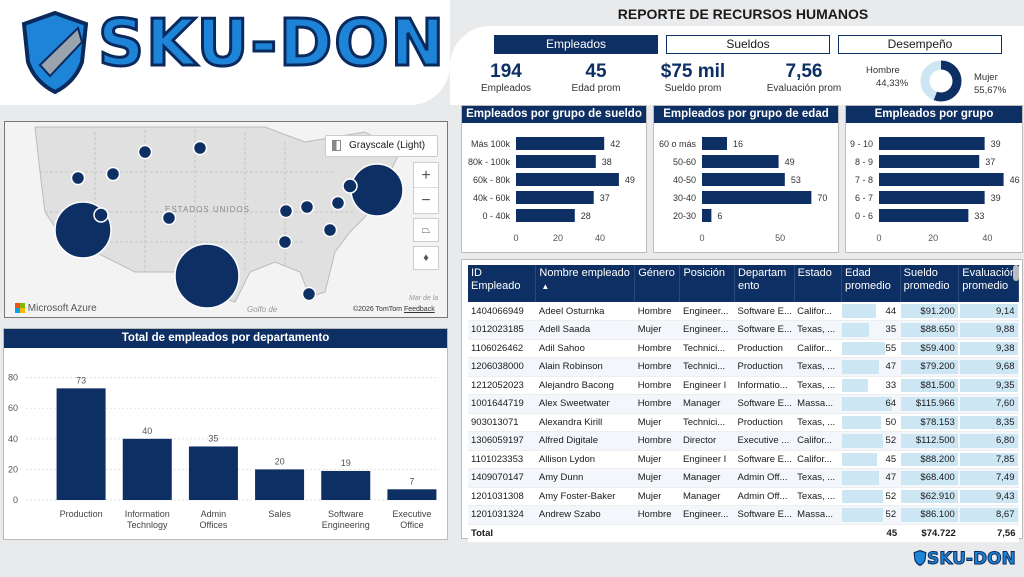 This screenshot has width=1024, height=577. Describe the element at coordinates (657, 496) in the screenshot. I see `table-cell: Mujer` at that location.